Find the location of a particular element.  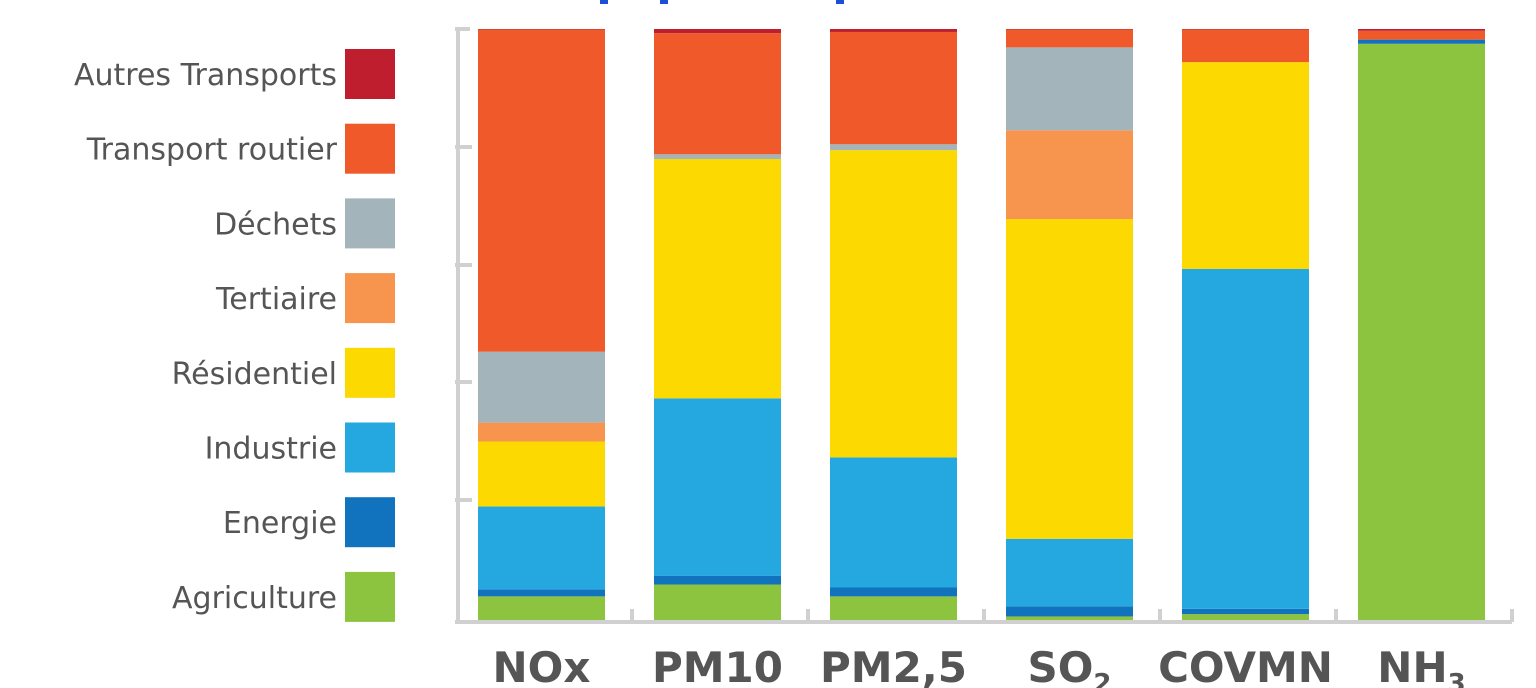

legend-label: Tertiaire is located at coordinates (276, 299).